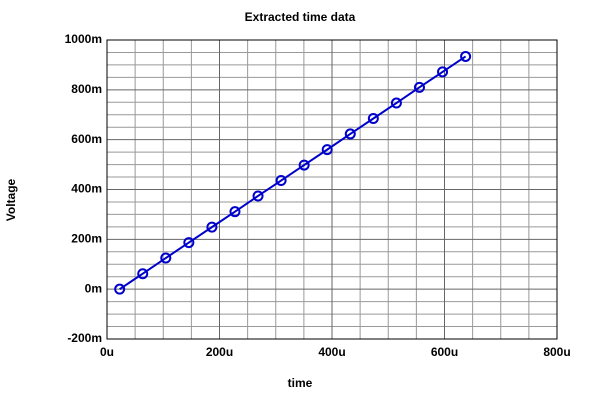  I want to click on y-tick-label: 800m, so click(86, 89).